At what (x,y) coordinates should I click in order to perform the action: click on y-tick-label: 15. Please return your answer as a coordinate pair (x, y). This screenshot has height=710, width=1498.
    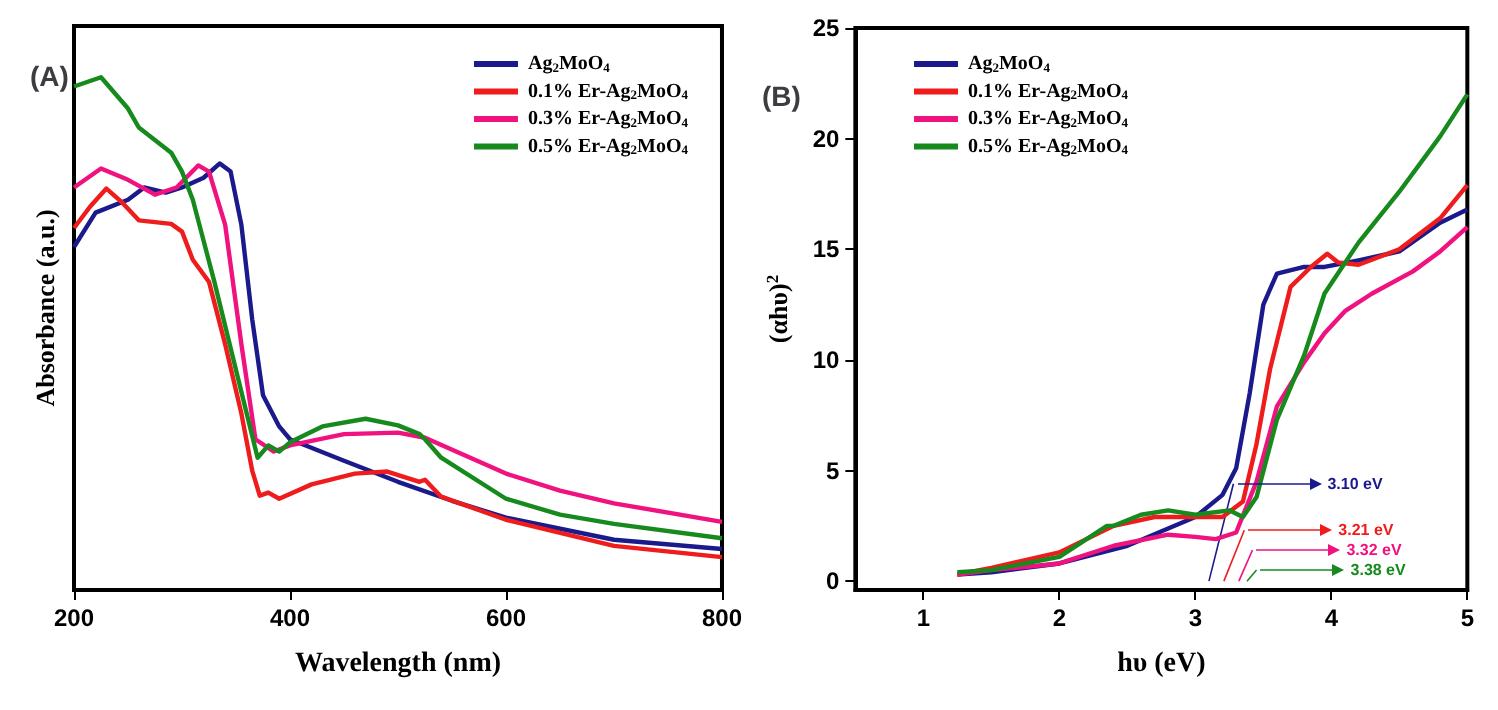
    Looking at the image, I should click on (826, 249).